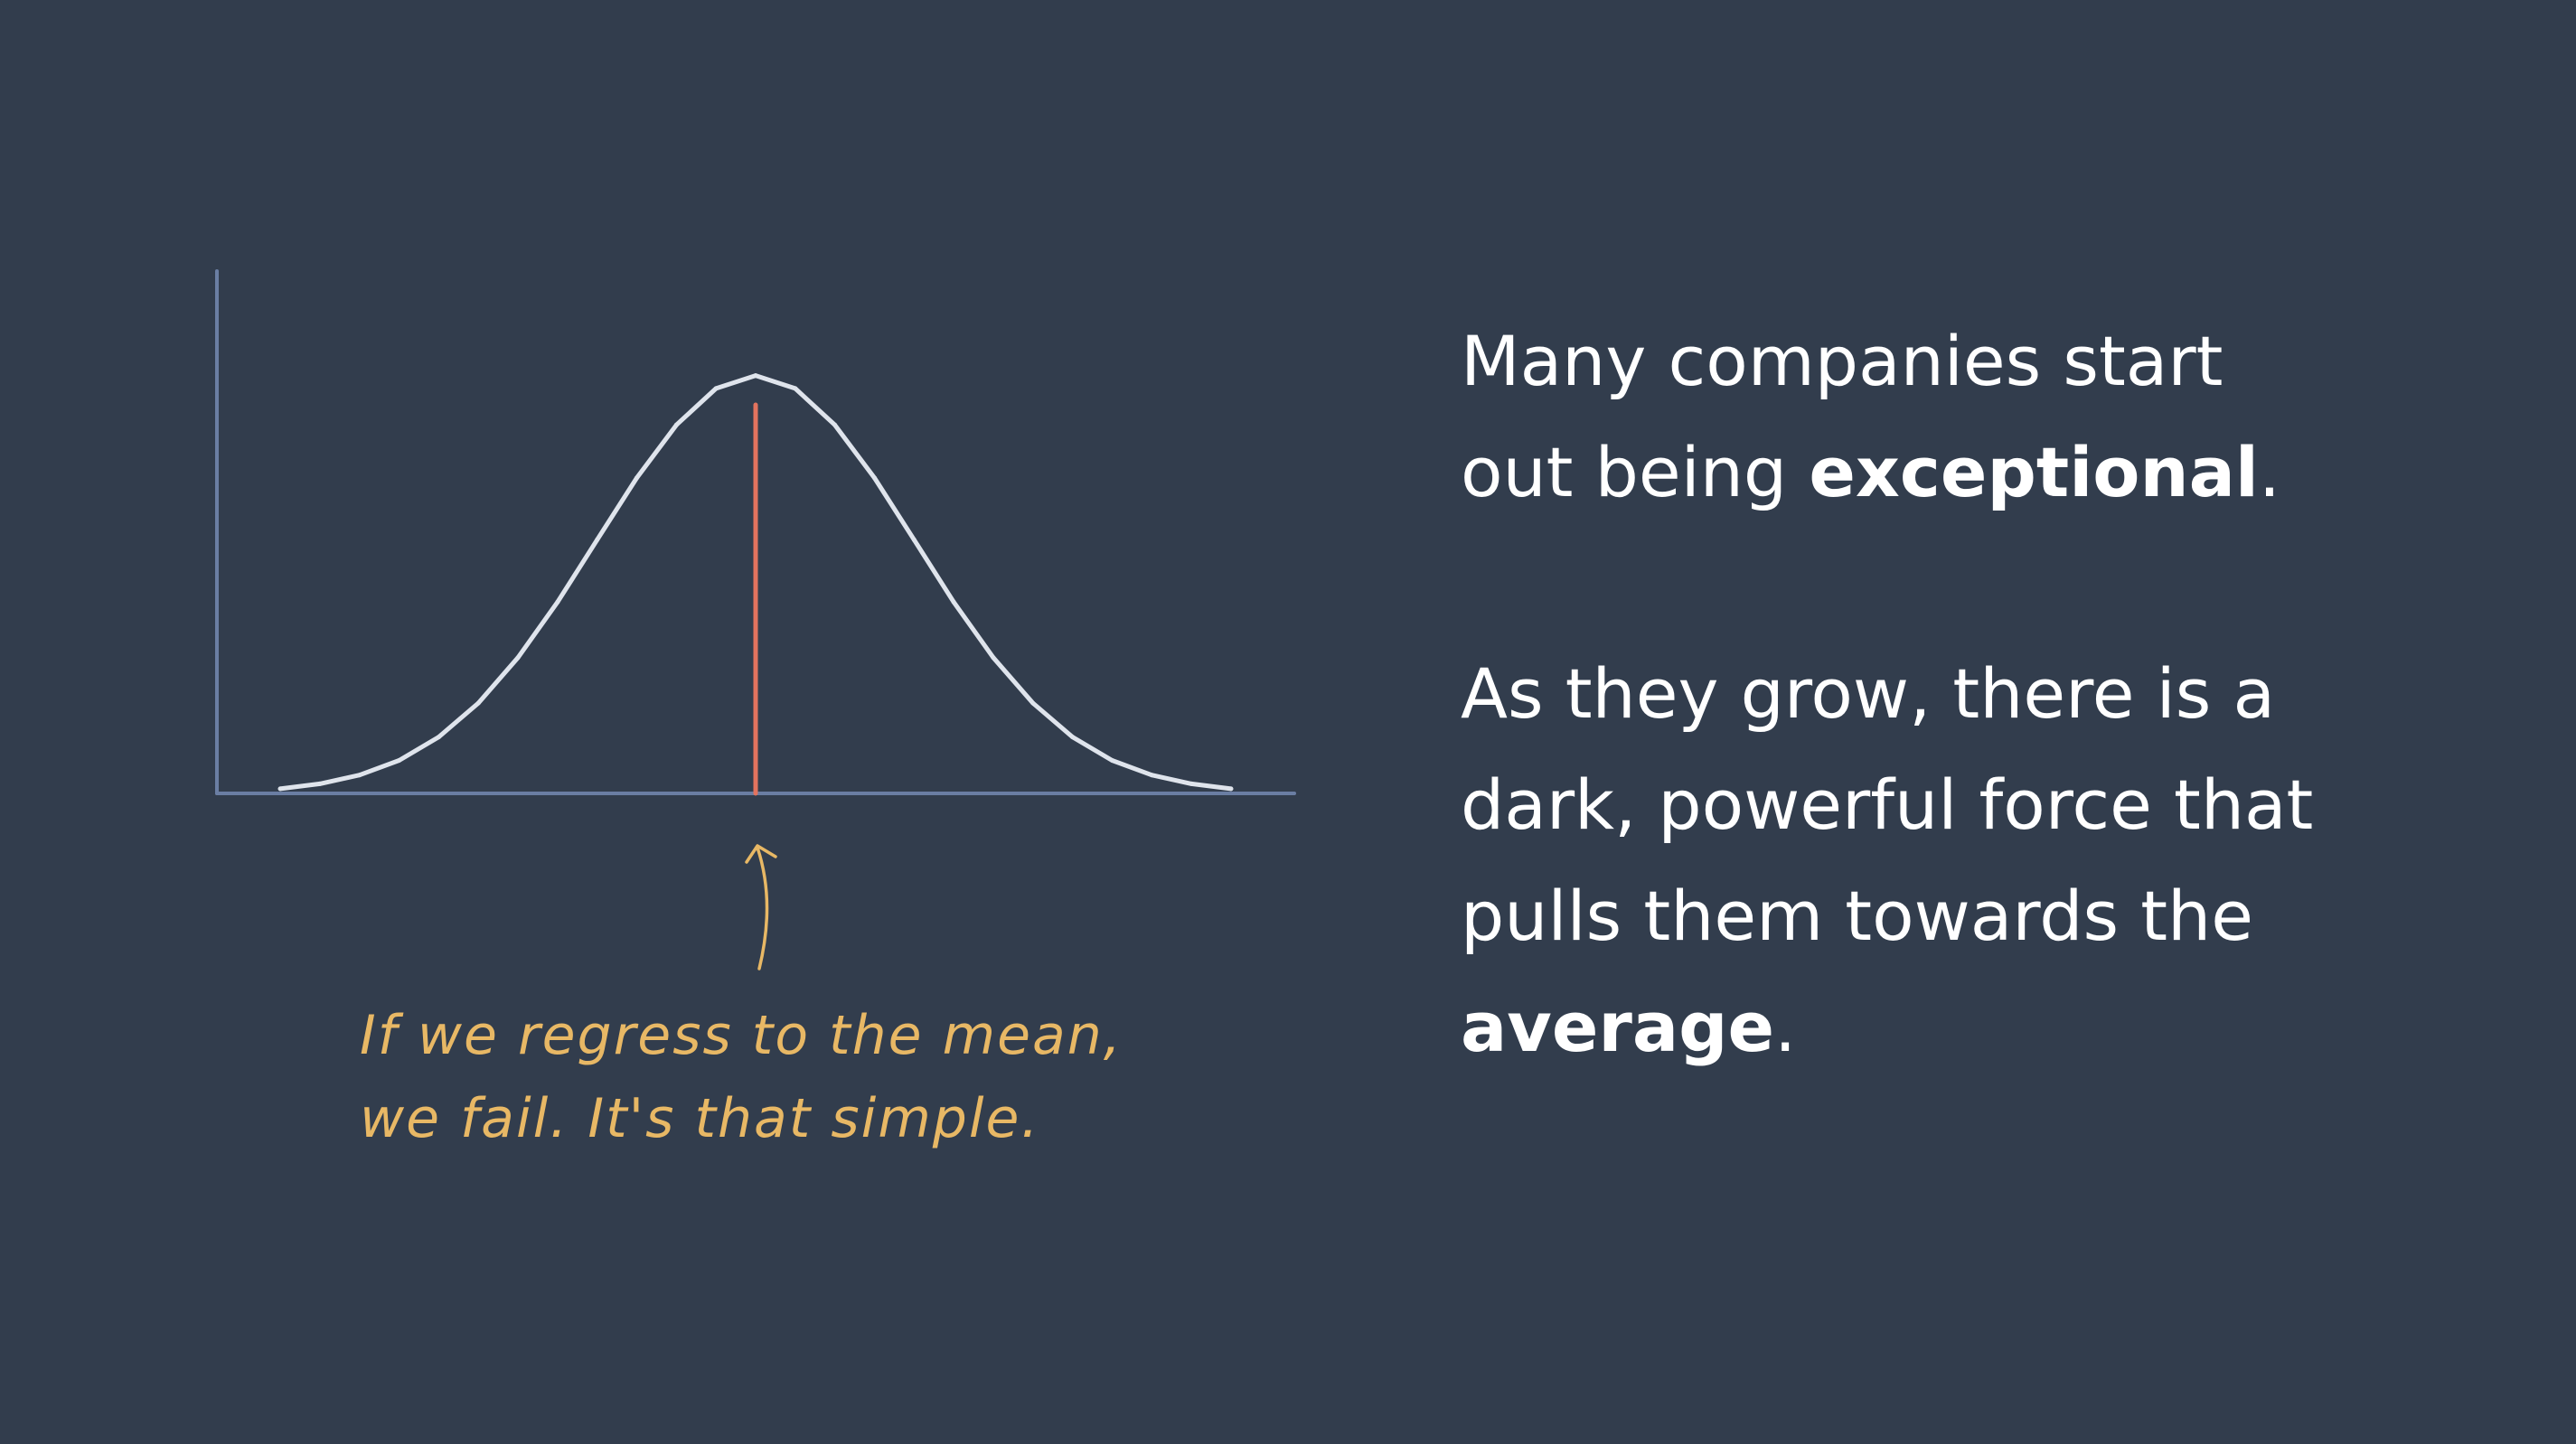 Image resolution: width=2576 pixels, height=1444 pixels. Describe the element at coordinates (2269, 472) in the screenshot. I see `p1-period: .` at that location.